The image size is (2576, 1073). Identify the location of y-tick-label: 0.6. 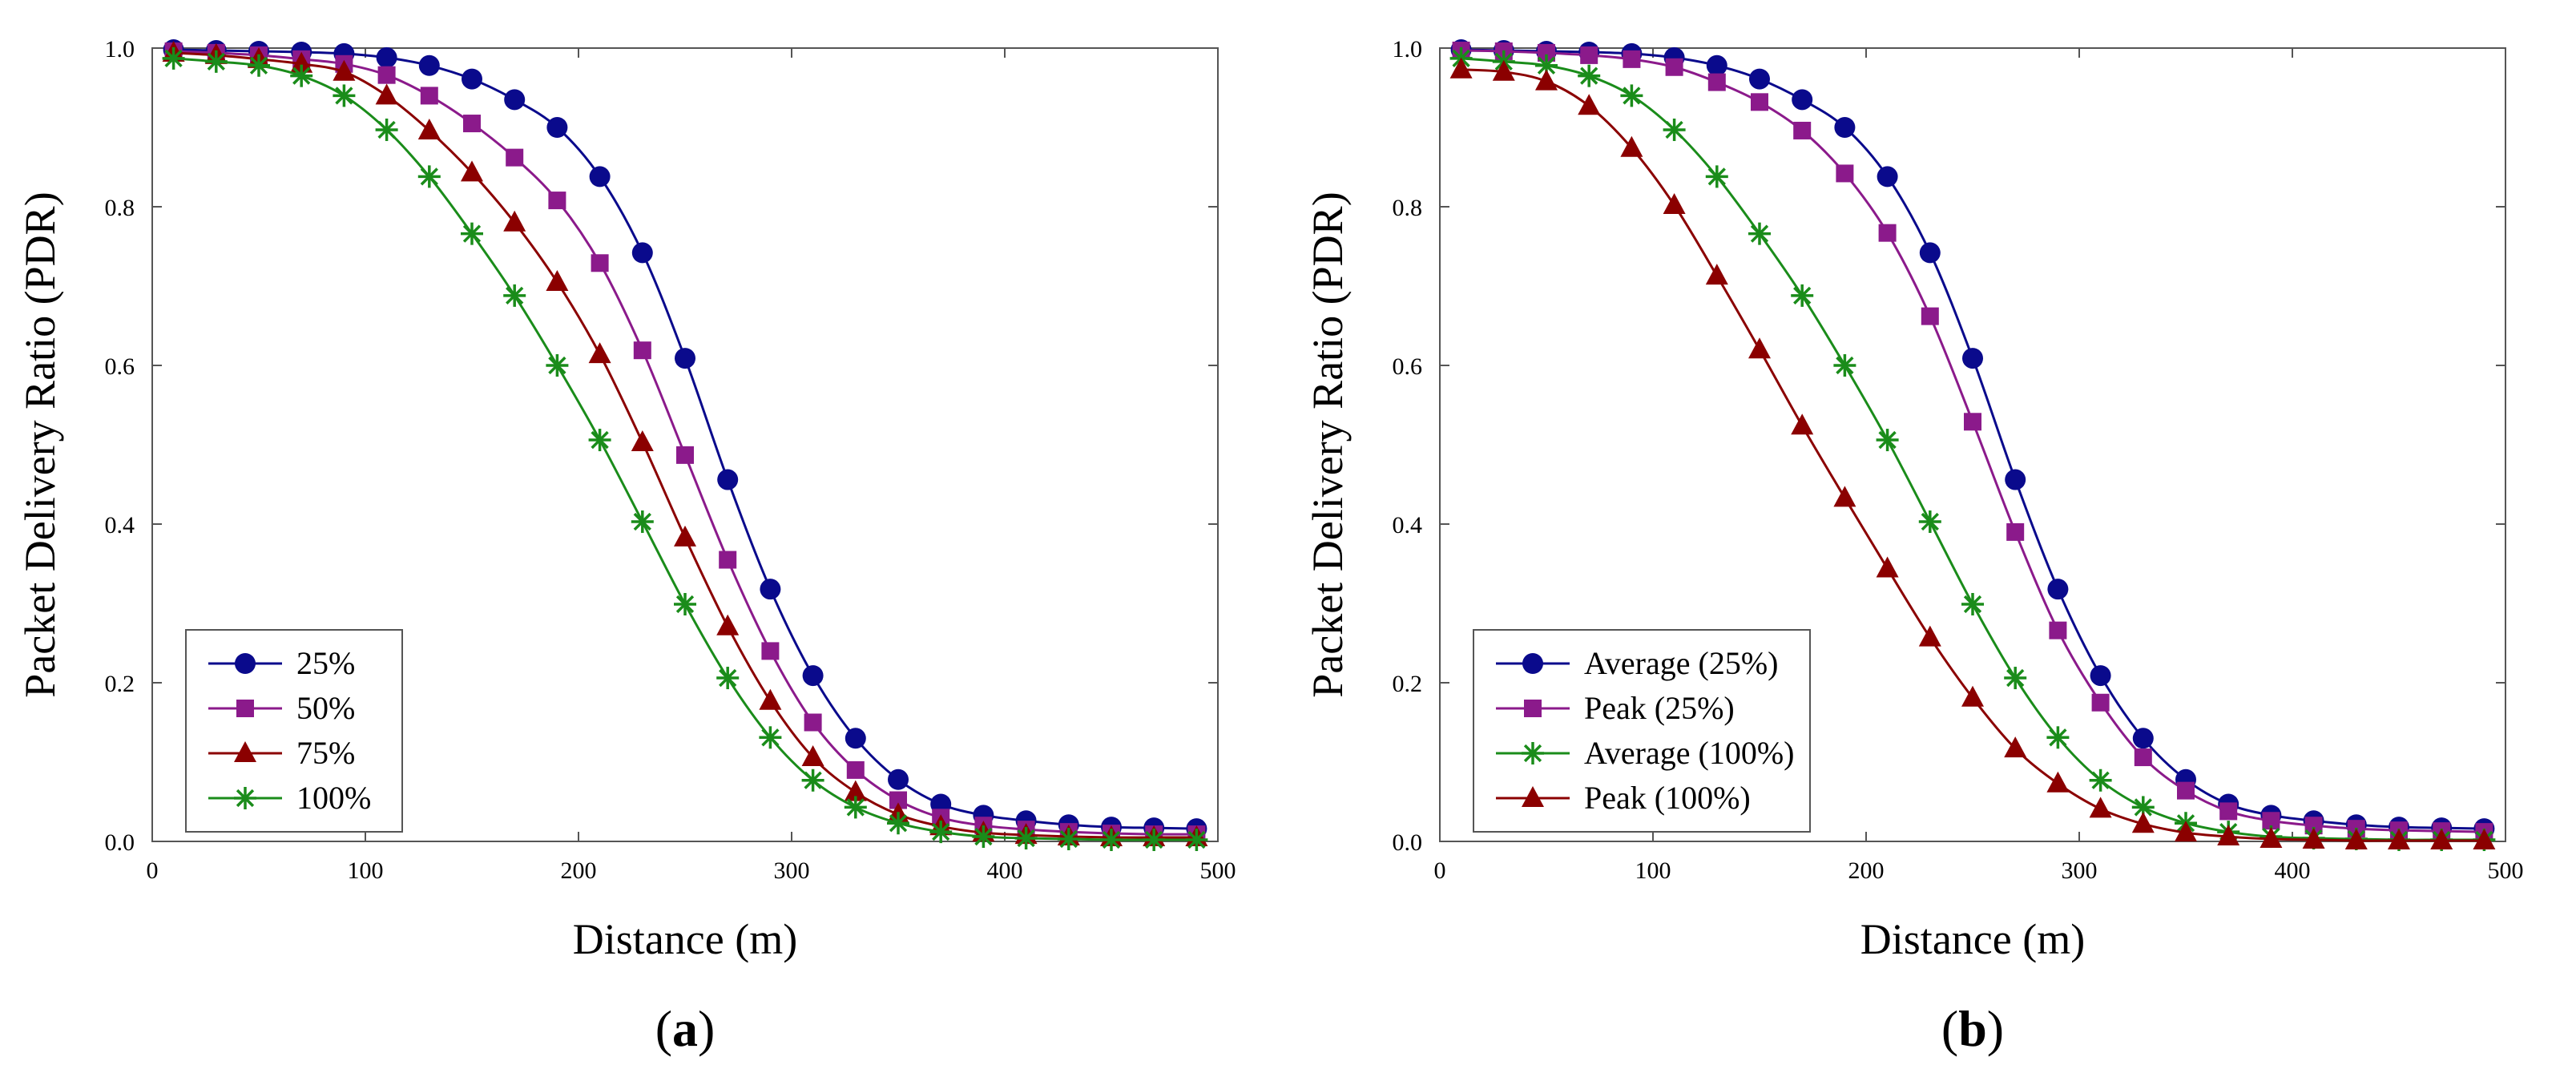
(120, 366).